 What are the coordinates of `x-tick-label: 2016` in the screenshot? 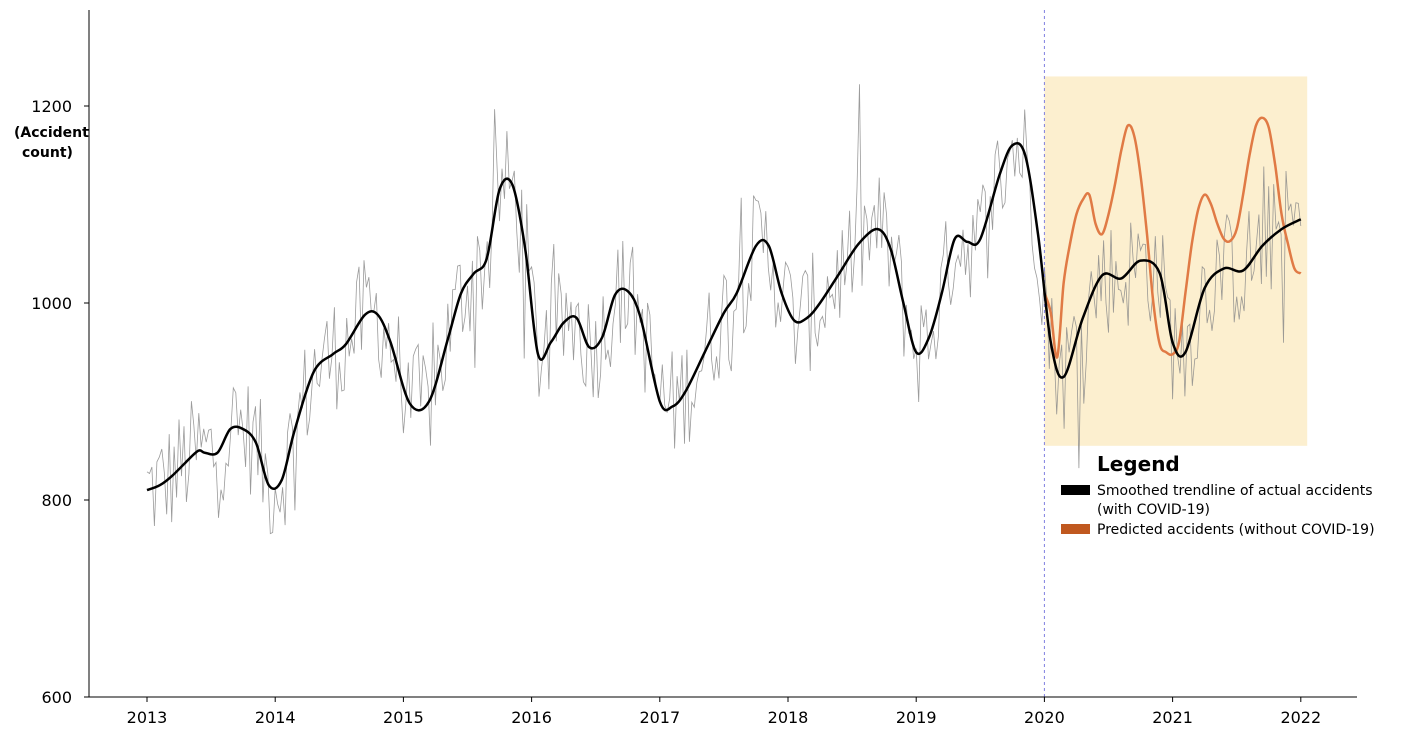 It's located at (531, 717).